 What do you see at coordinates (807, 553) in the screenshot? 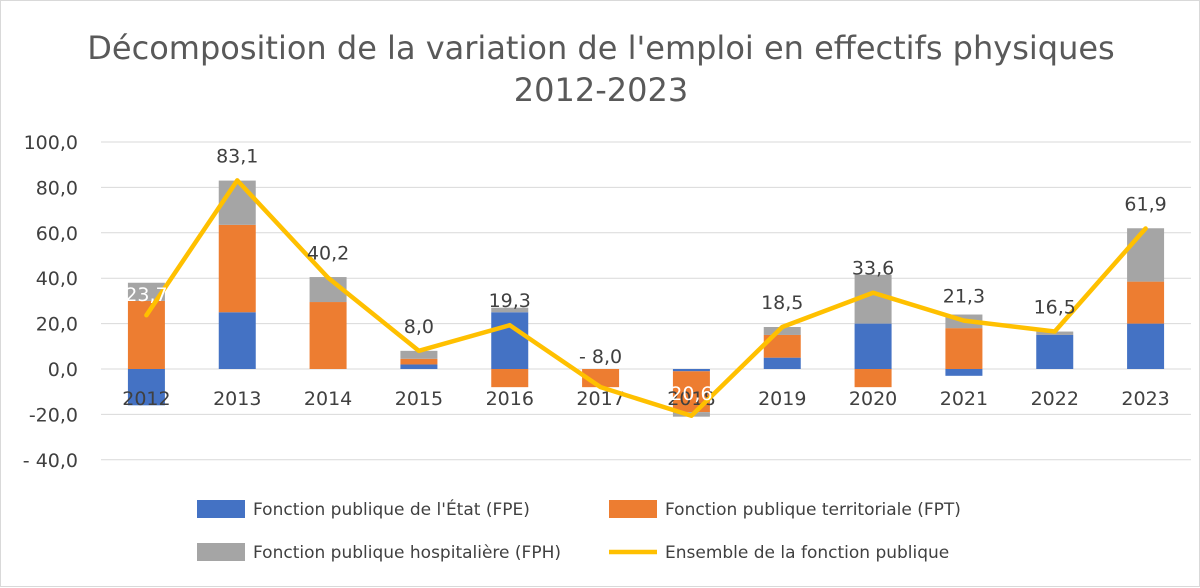
I see `legend-label: Ensemble de la fonction publique` at bounding box center [807, 553].